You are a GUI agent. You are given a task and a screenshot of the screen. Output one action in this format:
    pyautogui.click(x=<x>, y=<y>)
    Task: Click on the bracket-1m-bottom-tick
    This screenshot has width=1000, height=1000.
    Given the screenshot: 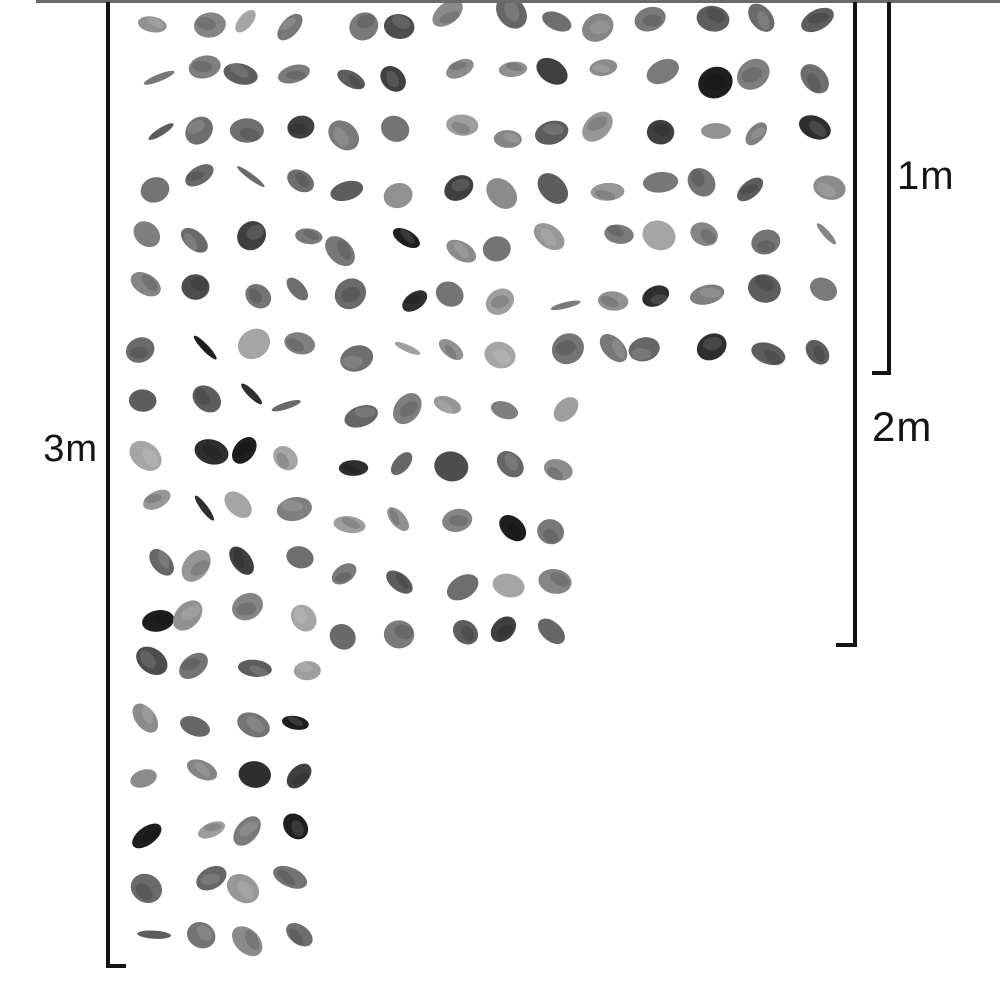 What is the action you would take?
    pyautogui.click(x=881, y=373)
    